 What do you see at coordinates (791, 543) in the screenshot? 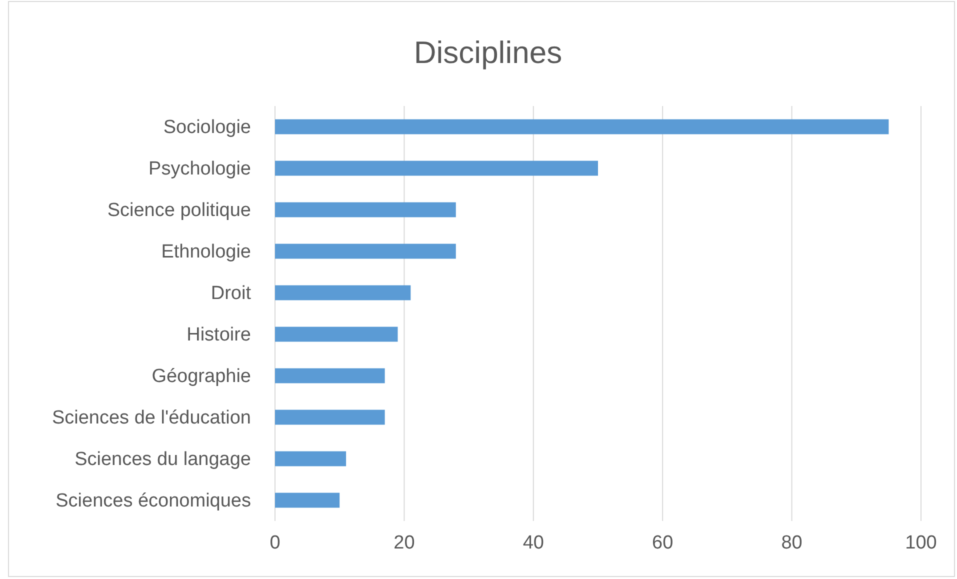
I see `x-tick-label: 80` at bounding box center [791, 543].